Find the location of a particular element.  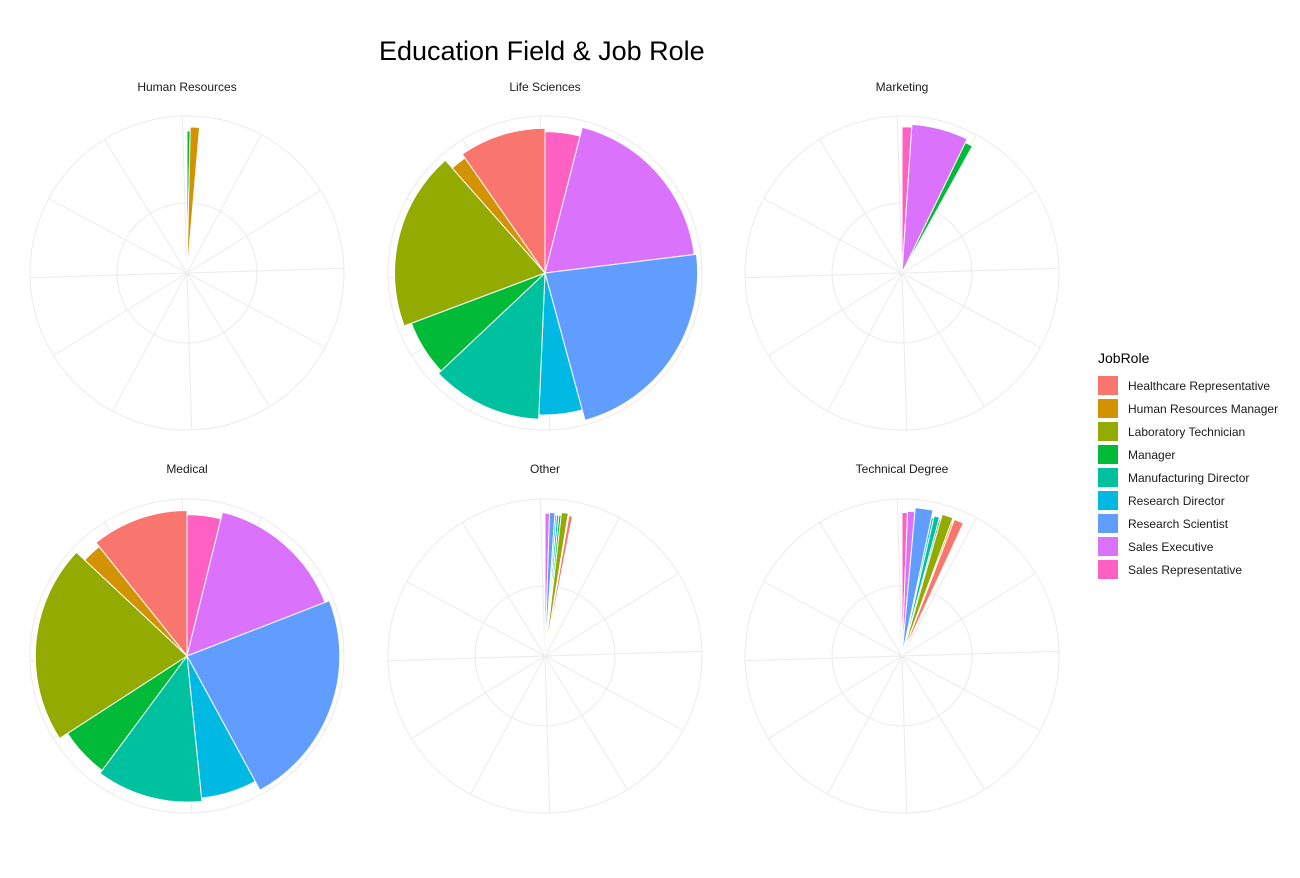

legend-item: Manufacturing Director is located at coordinates (1188, 477).